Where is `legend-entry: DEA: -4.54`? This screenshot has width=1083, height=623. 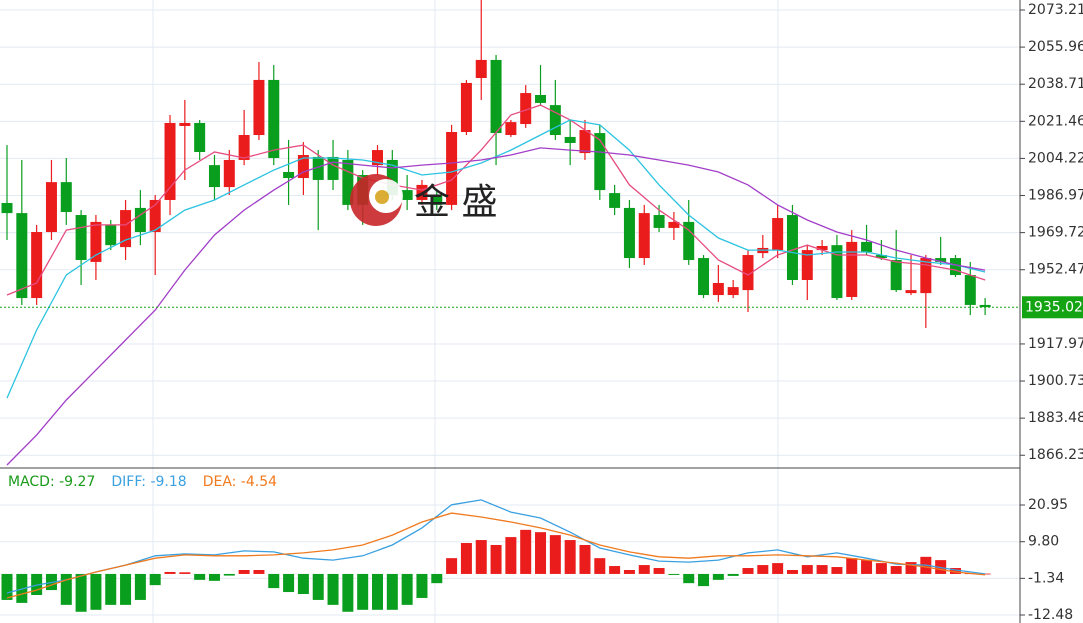 legend-entry: DEA: -4.54 is located at coordinates (240, 482).